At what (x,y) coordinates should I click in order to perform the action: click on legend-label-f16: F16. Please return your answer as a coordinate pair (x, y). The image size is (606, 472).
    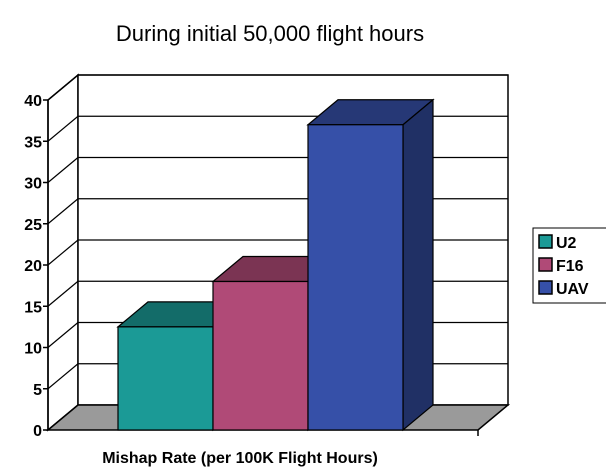
    Looking at the image, I should click on (570, 266).